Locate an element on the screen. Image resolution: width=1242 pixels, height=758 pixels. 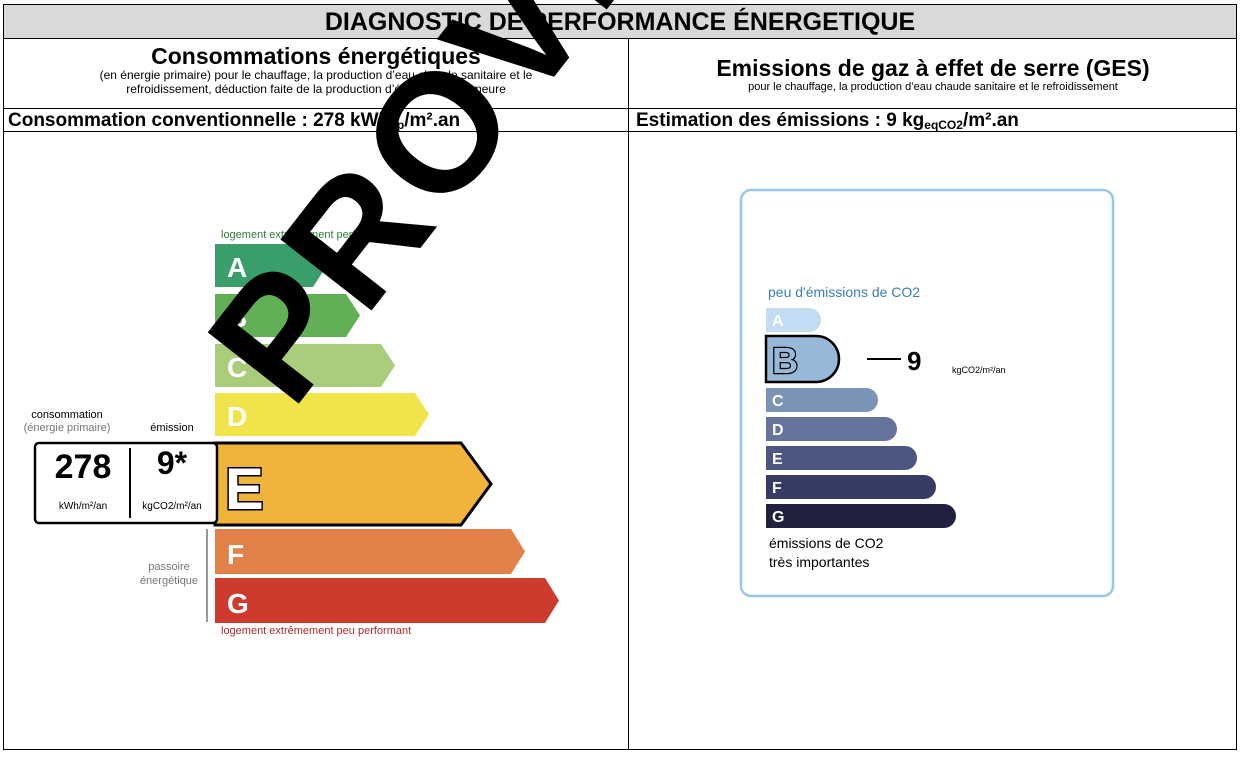
ges-heading: Emissions de gaz à effet de serre (GES) is located at coordinates (933, 68).